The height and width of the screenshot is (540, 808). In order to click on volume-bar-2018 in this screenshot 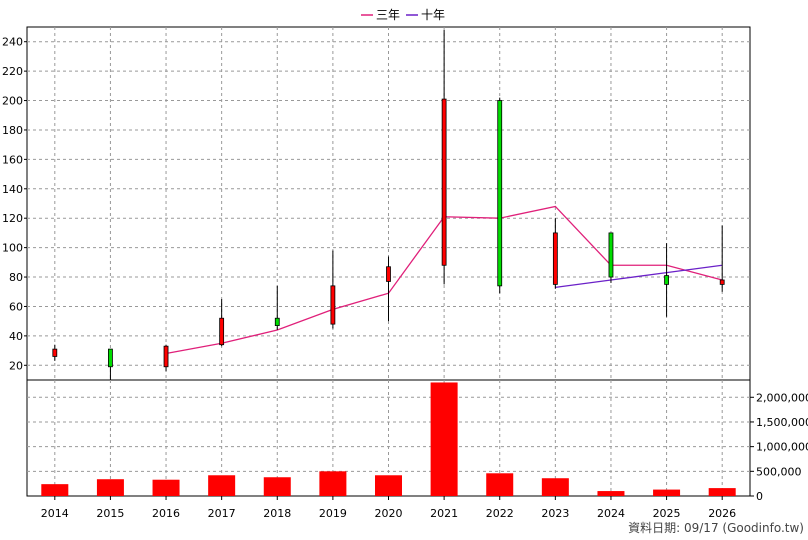, I will do `click(277, 486)`.